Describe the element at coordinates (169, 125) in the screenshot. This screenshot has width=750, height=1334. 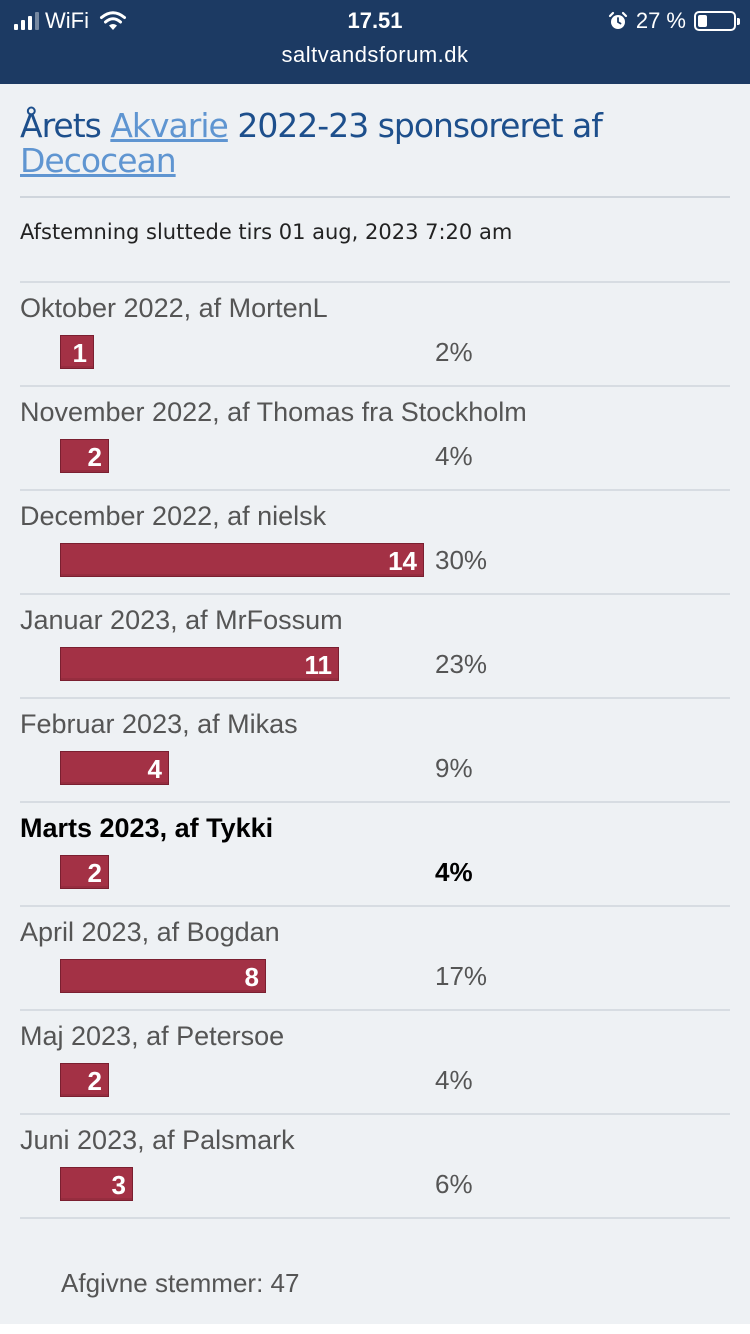
I see `akvarie-link: Akvarie` at that location.